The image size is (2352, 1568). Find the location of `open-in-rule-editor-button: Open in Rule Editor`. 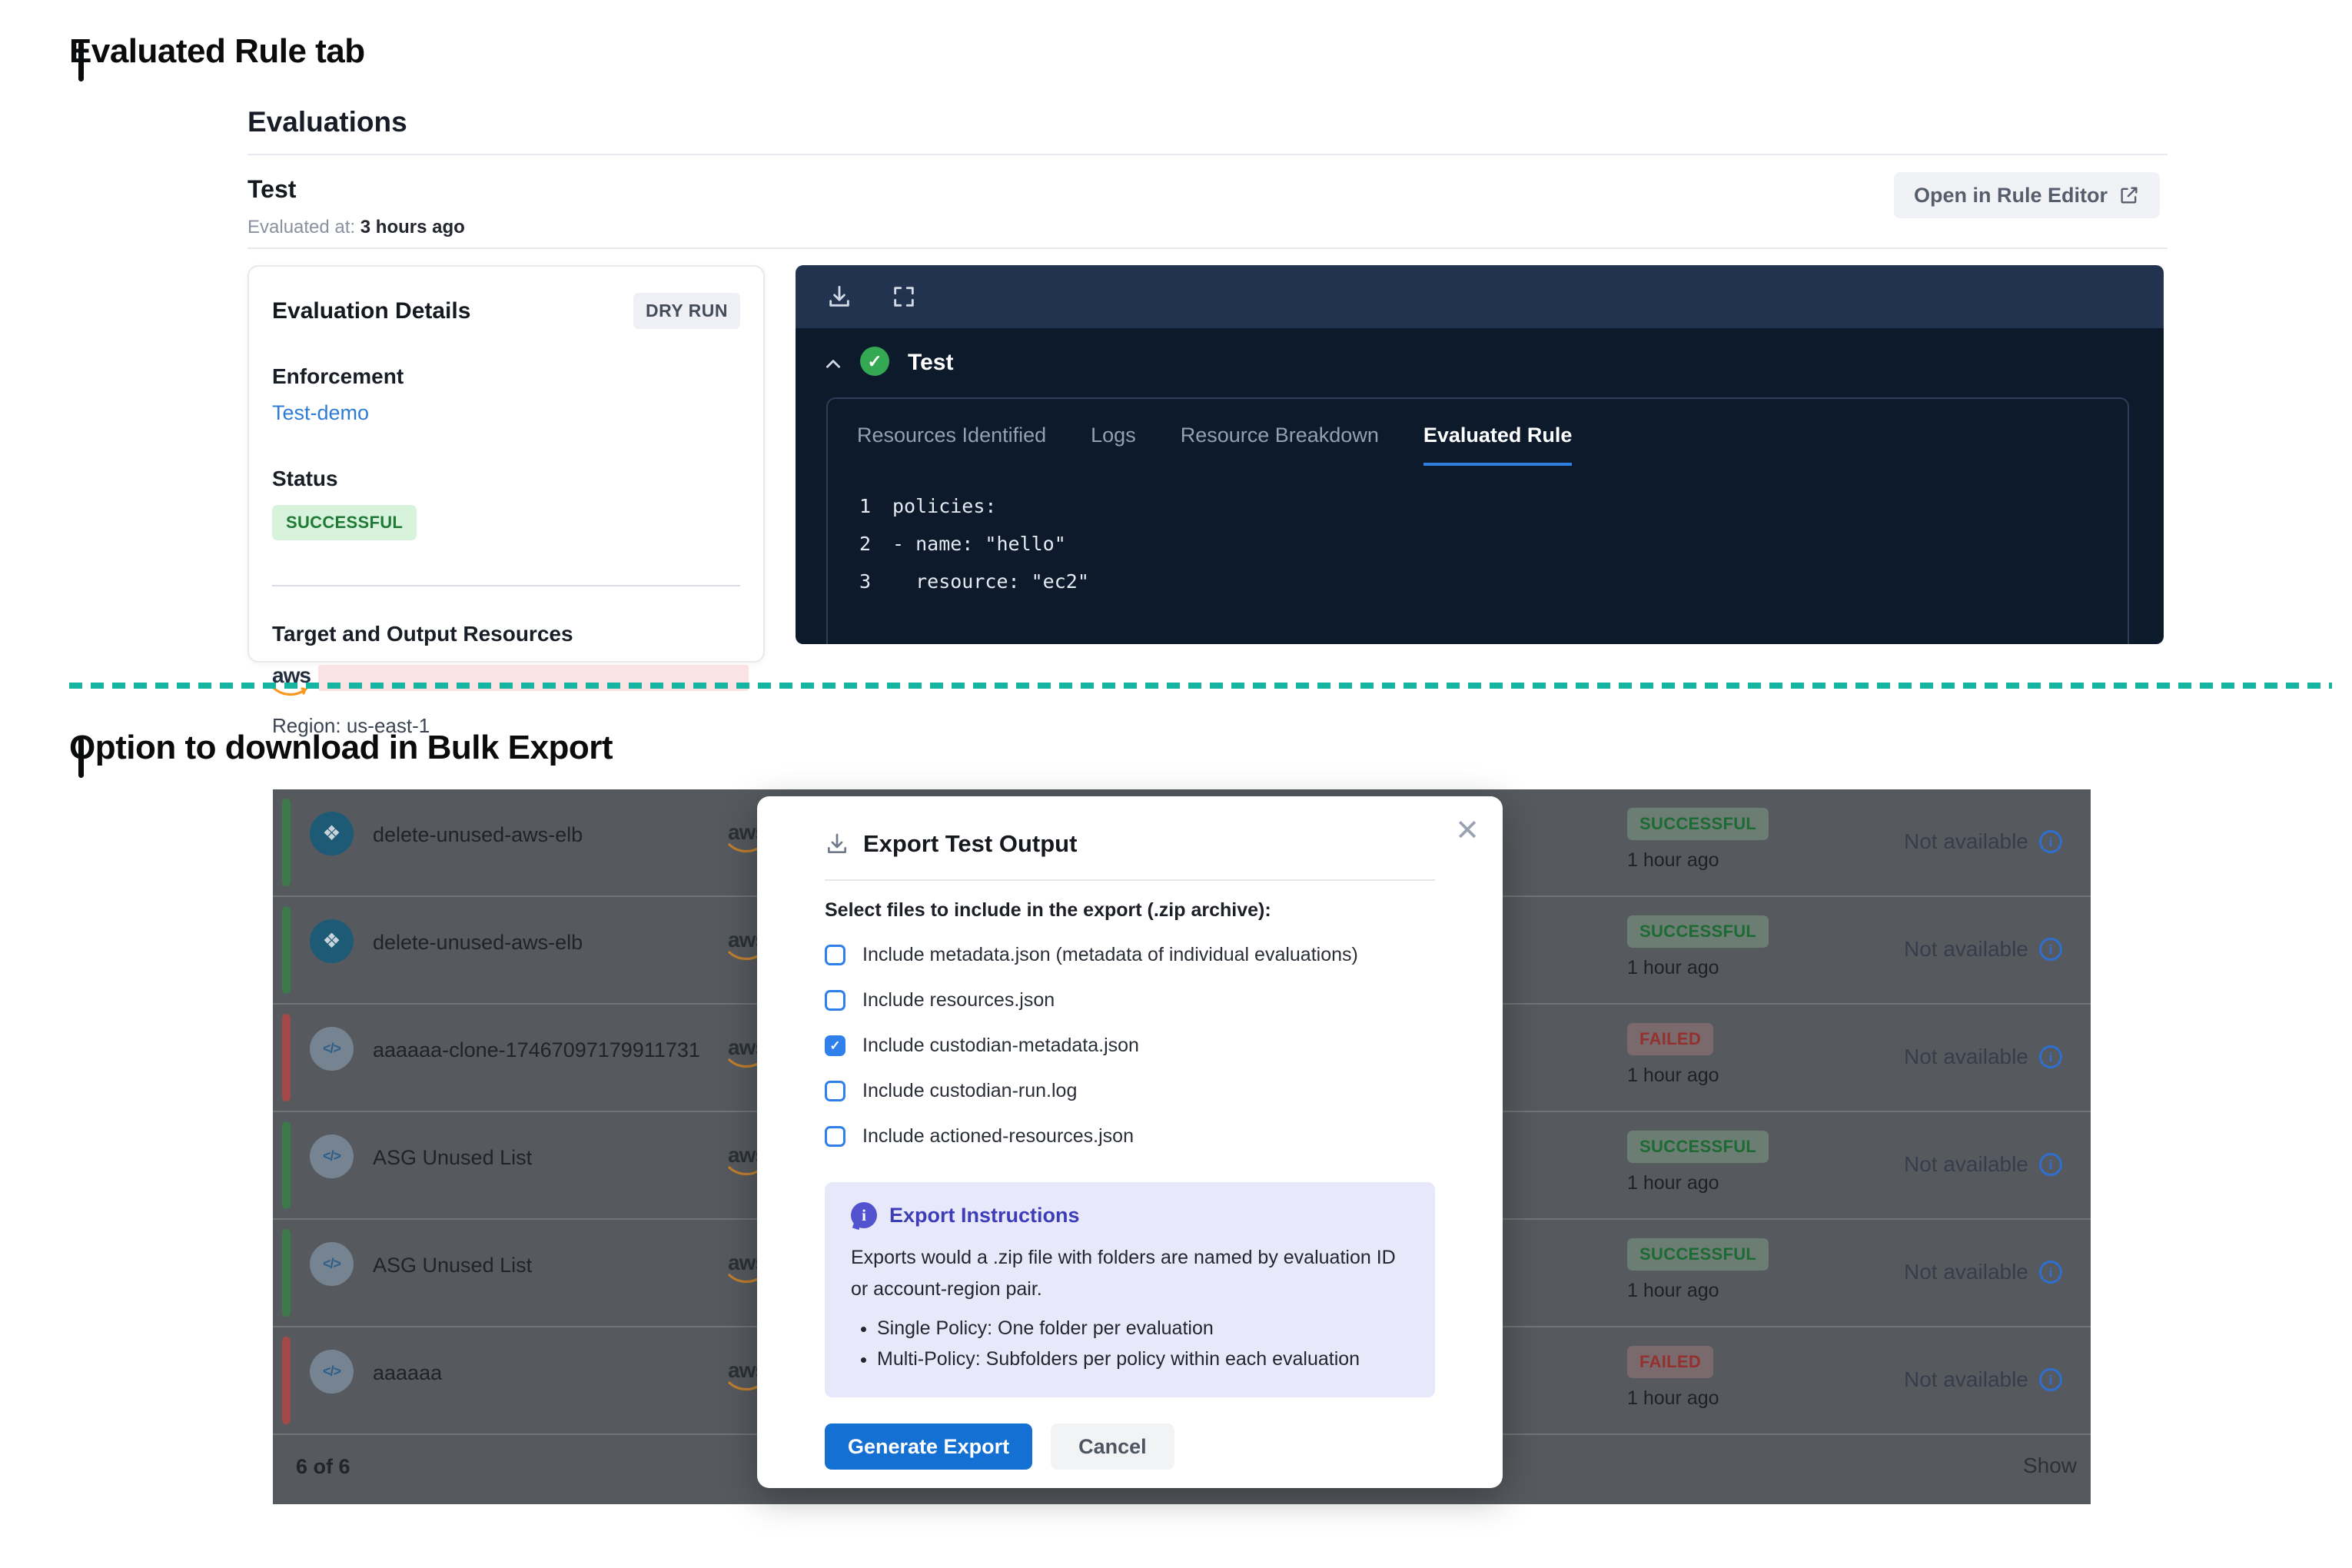

open-in-rule-editor-button: Open in Rule Editor is located at coordinates (2026, 195).